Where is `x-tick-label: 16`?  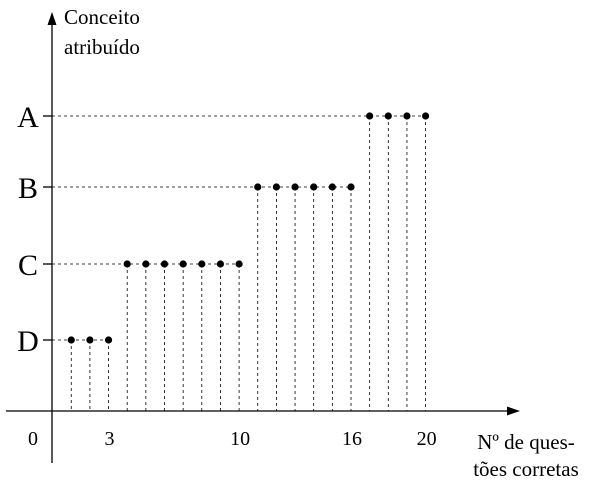
x-tick-label: 16 is located at coordinates (352, 439).